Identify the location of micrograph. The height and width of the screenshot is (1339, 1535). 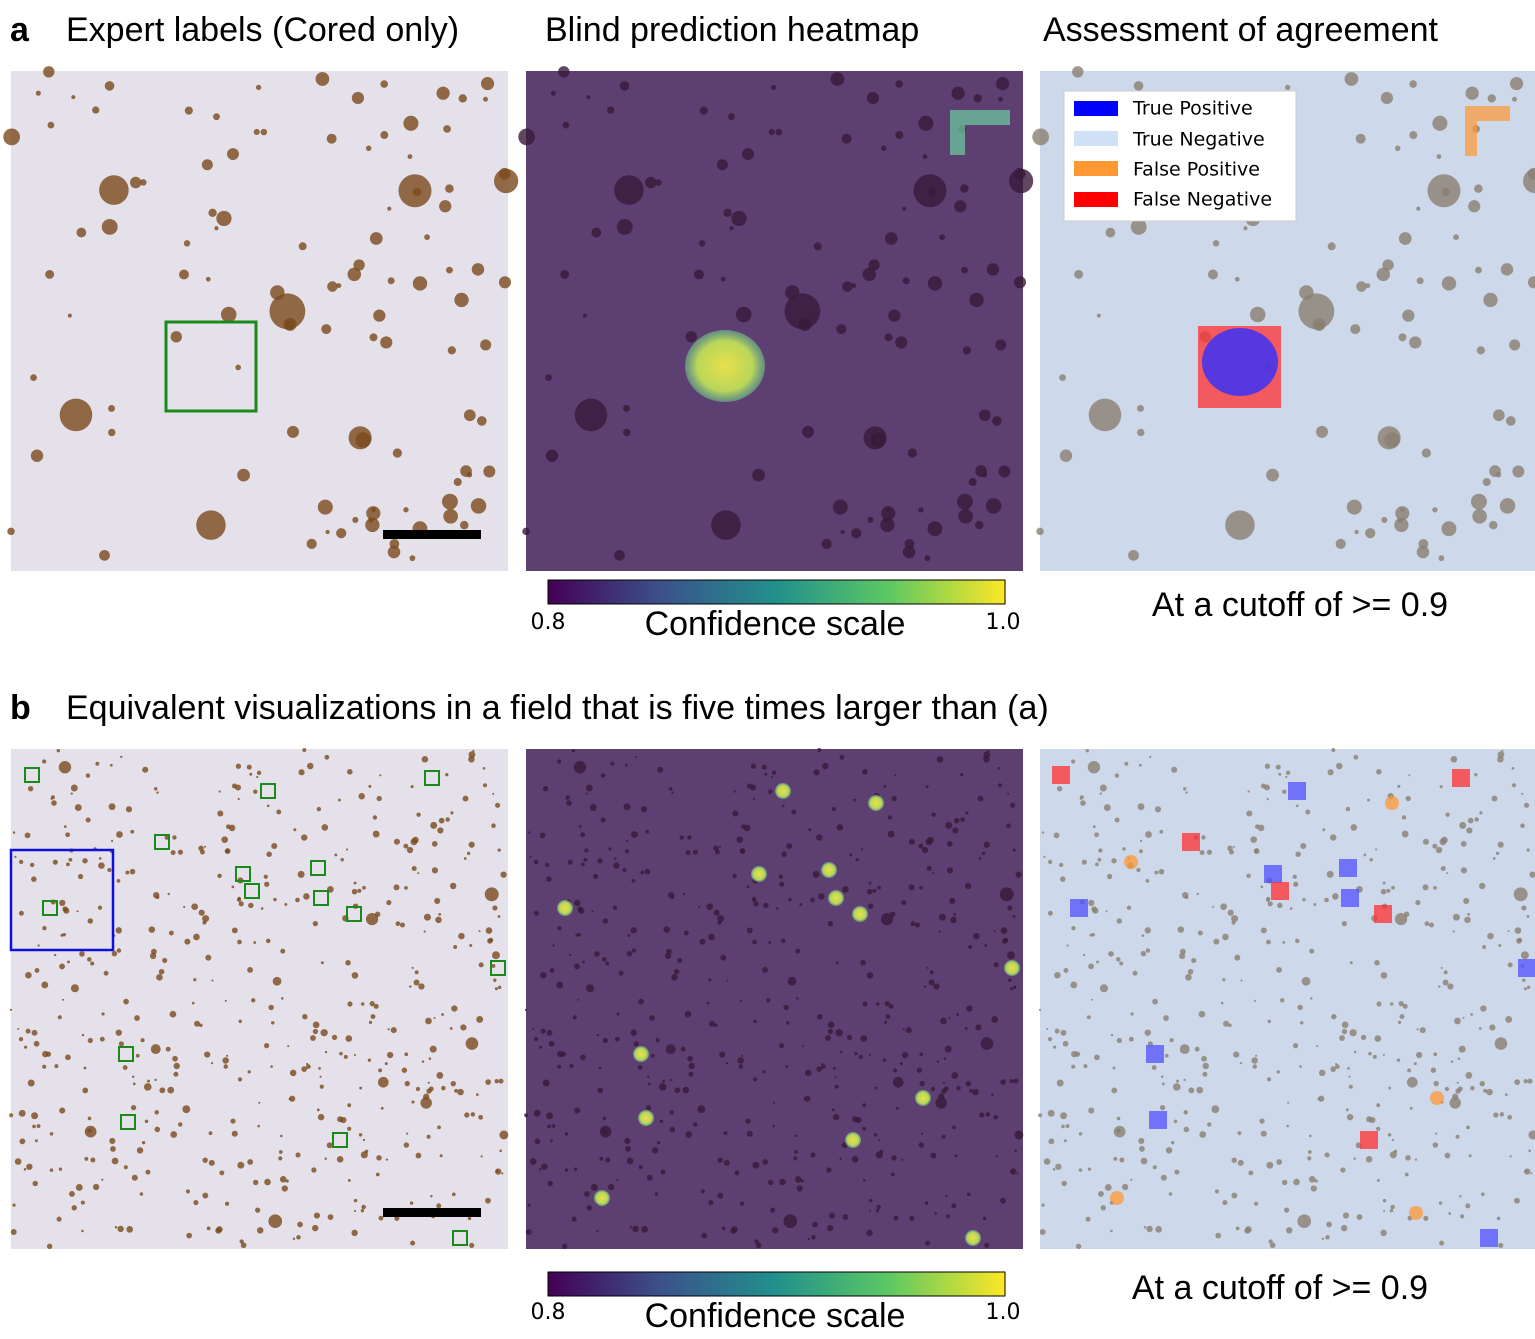
(774, 321).